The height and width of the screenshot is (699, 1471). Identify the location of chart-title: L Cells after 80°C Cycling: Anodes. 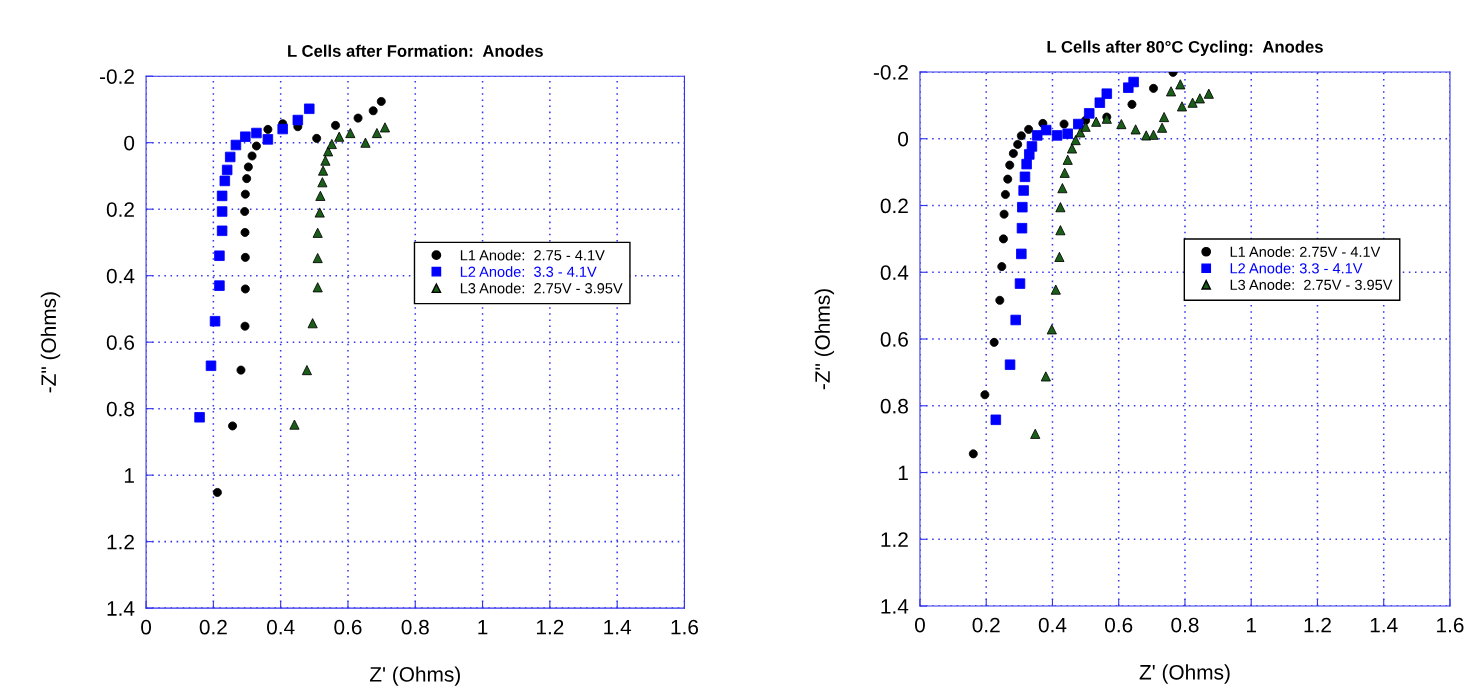
(1185, 48).